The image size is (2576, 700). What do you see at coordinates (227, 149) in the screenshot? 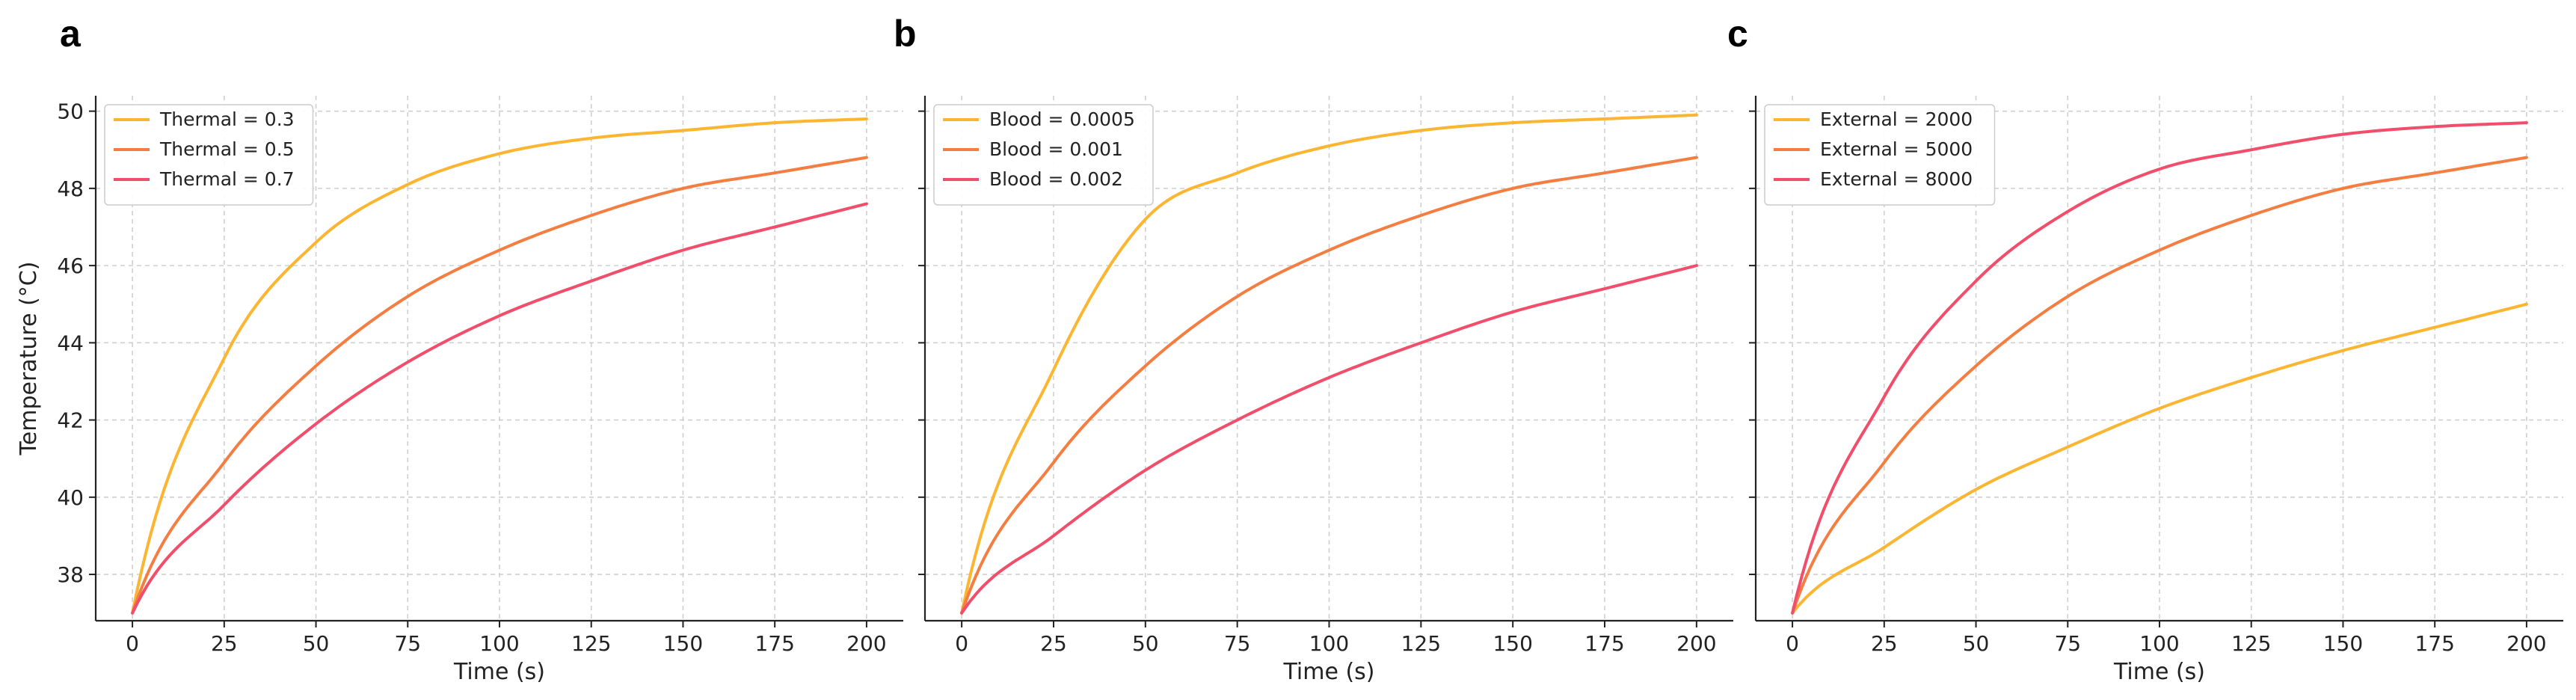
I see `legend-entry: Thermal = 0.5` at bounding box center [227, 149].